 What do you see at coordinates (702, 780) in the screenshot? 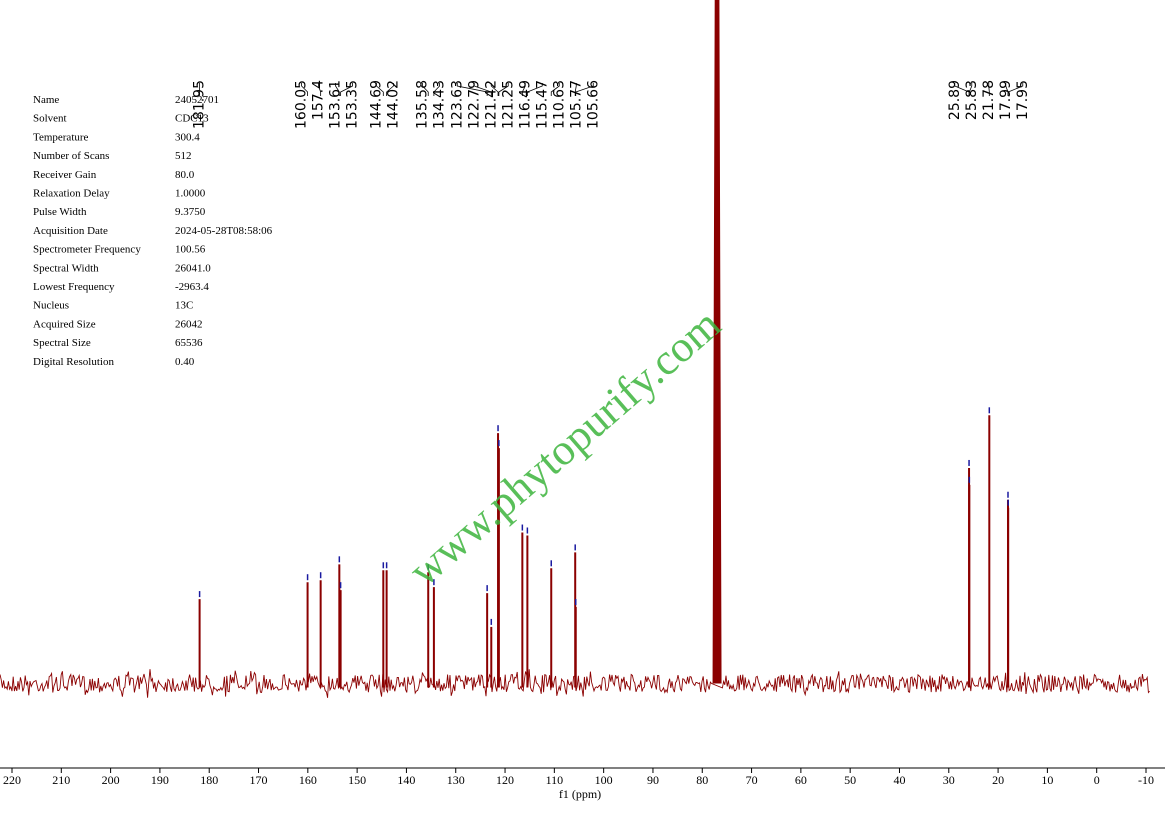
I see `x-tick-label: 80` at bounding box center [702, 780].